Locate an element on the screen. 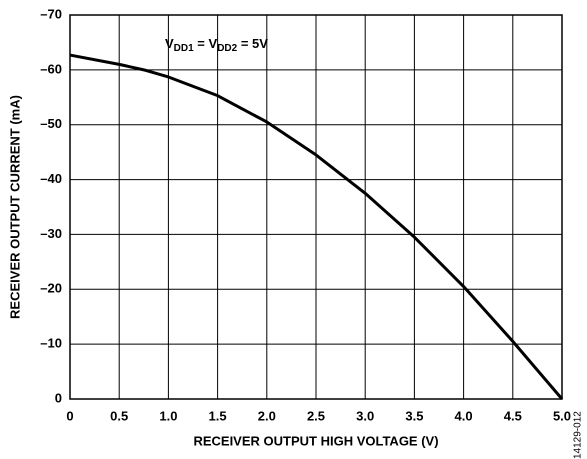 This screenshot has height=459, width=587. y-axis-label: RECEIVER OUTPUT CURRENT (mA) is located at coordinates (14, 207).